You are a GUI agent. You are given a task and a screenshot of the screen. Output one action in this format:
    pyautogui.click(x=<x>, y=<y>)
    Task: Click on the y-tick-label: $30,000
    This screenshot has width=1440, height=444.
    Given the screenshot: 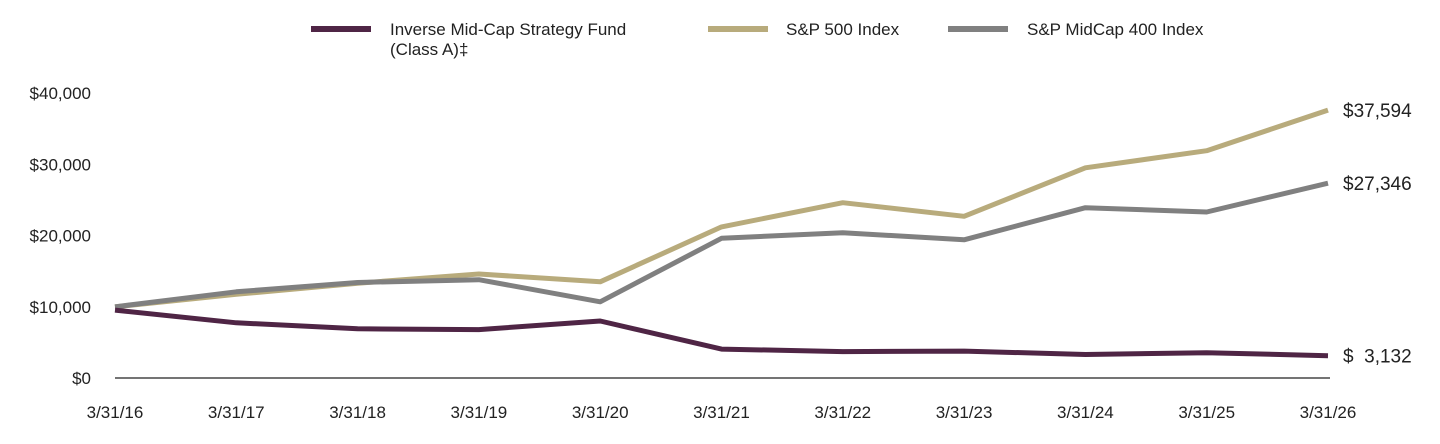 What is the action you would take?
    pyautogui.click(x=60, y=164)
    